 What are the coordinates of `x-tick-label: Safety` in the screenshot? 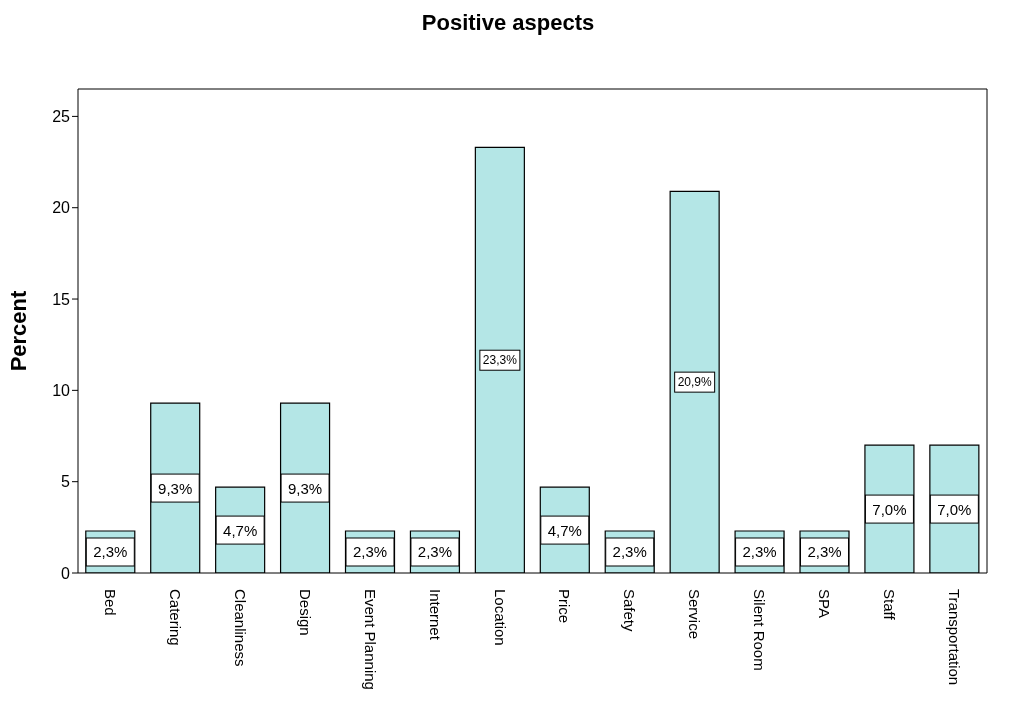 It's located at (630, 611).